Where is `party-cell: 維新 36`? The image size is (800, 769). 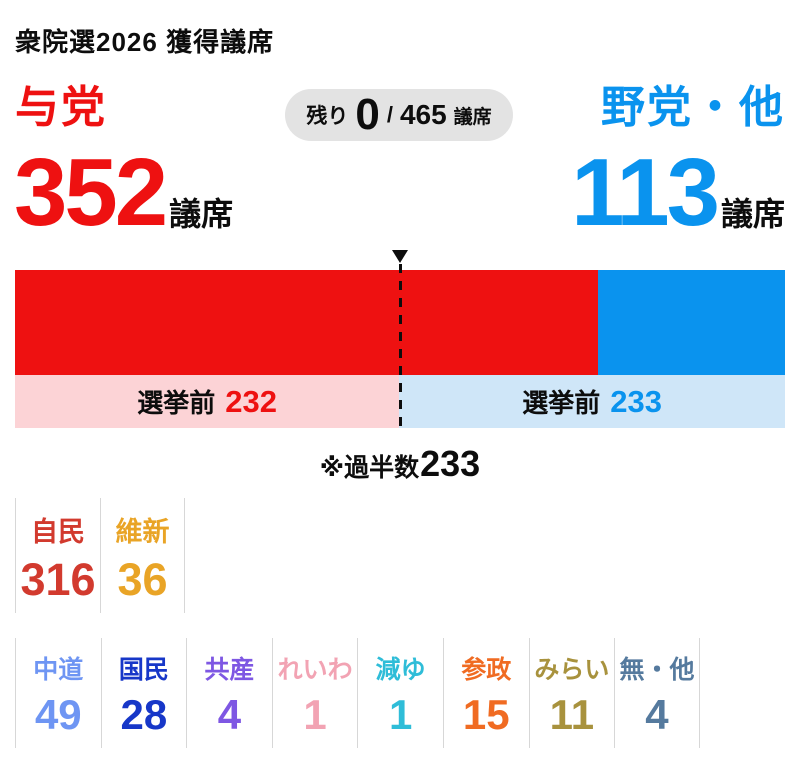 party-cell: 維新 36 is located at coordinates (142, 555).